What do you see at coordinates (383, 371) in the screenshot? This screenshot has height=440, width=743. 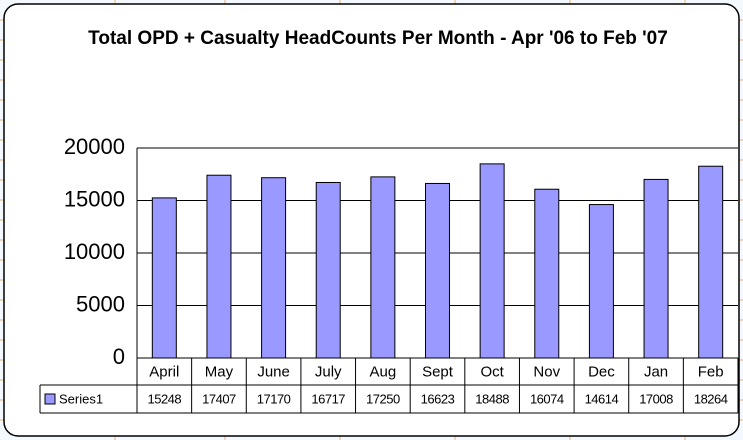 I see `x-tick-label: Aug` at bounding box center [383, 371].